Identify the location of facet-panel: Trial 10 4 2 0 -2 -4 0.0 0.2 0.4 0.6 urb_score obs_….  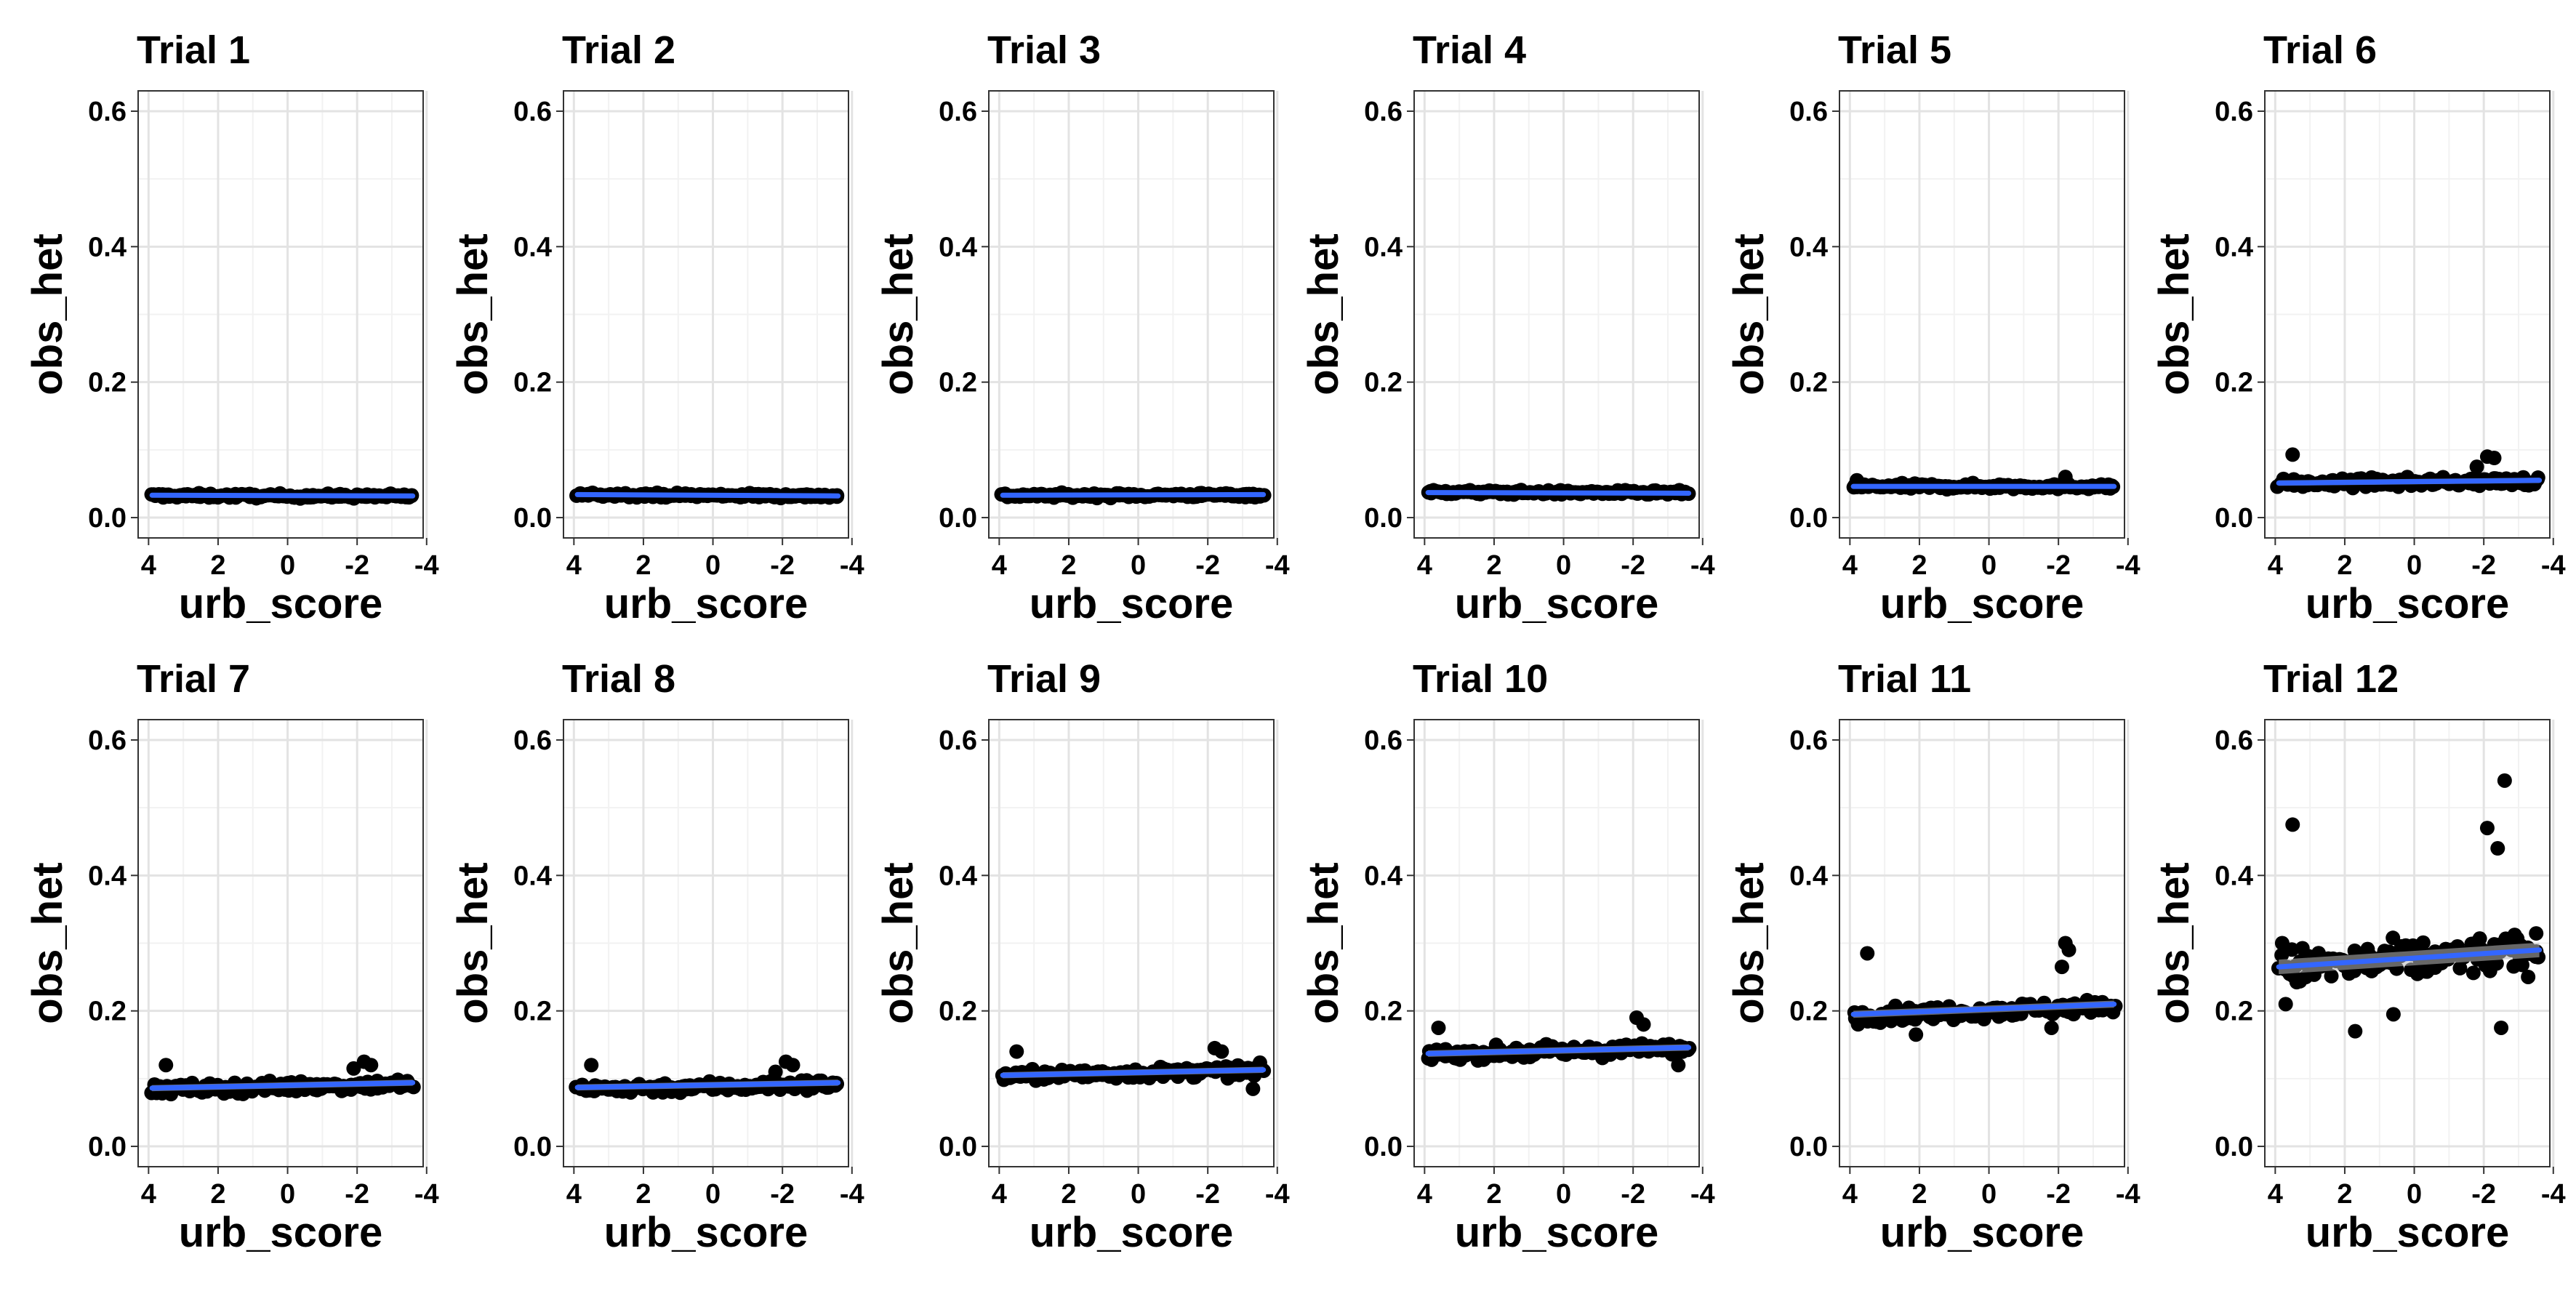
(1507, 956).